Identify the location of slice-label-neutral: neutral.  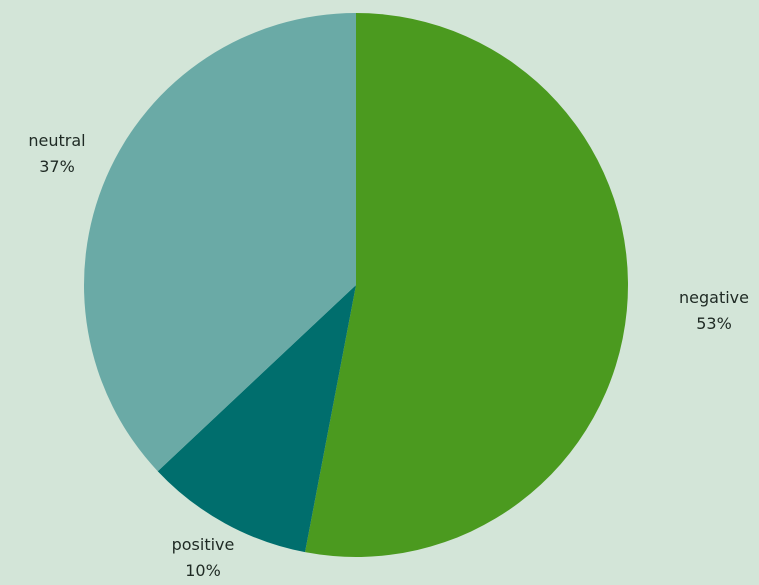
(56, 140).